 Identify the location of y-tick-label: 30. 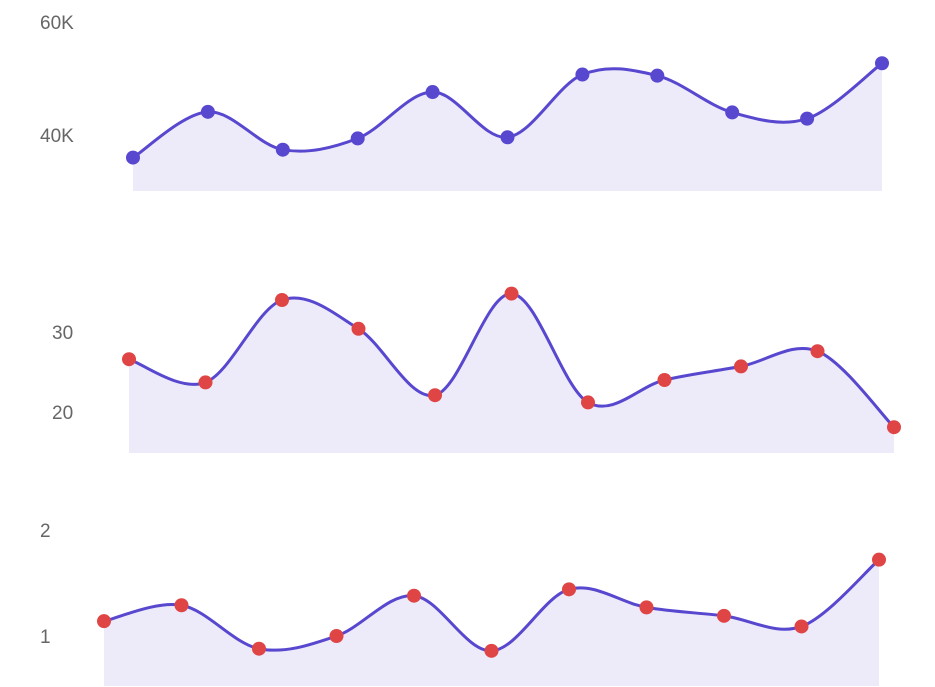
(62, 333).